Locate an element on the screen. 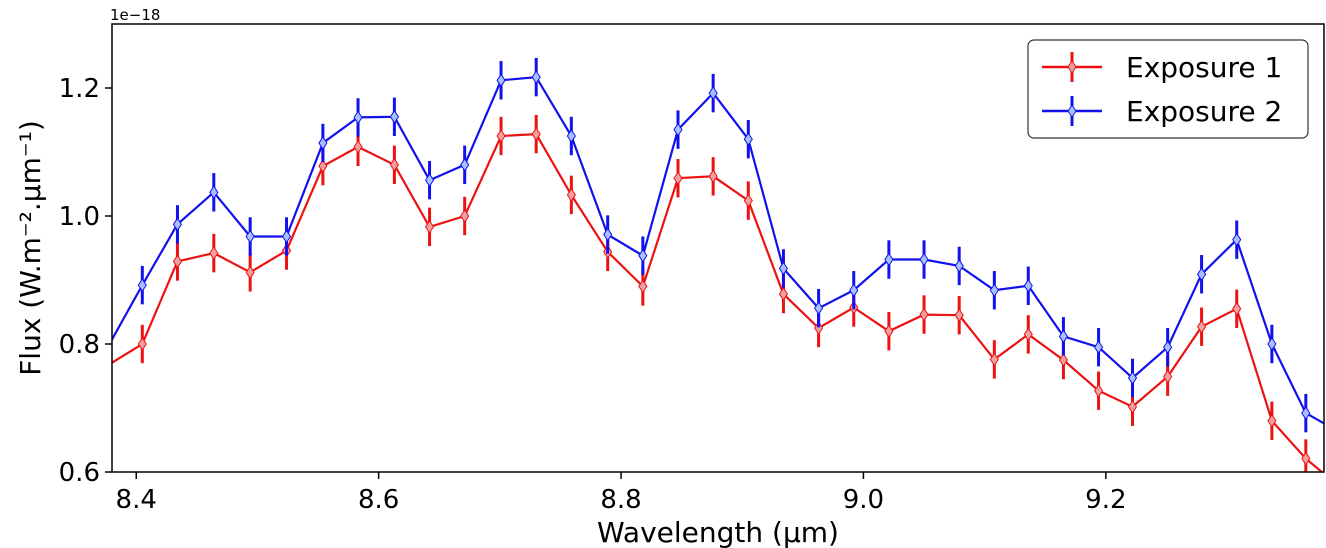  y-tick-label: 0.8 is located at coordinates (79, 345).